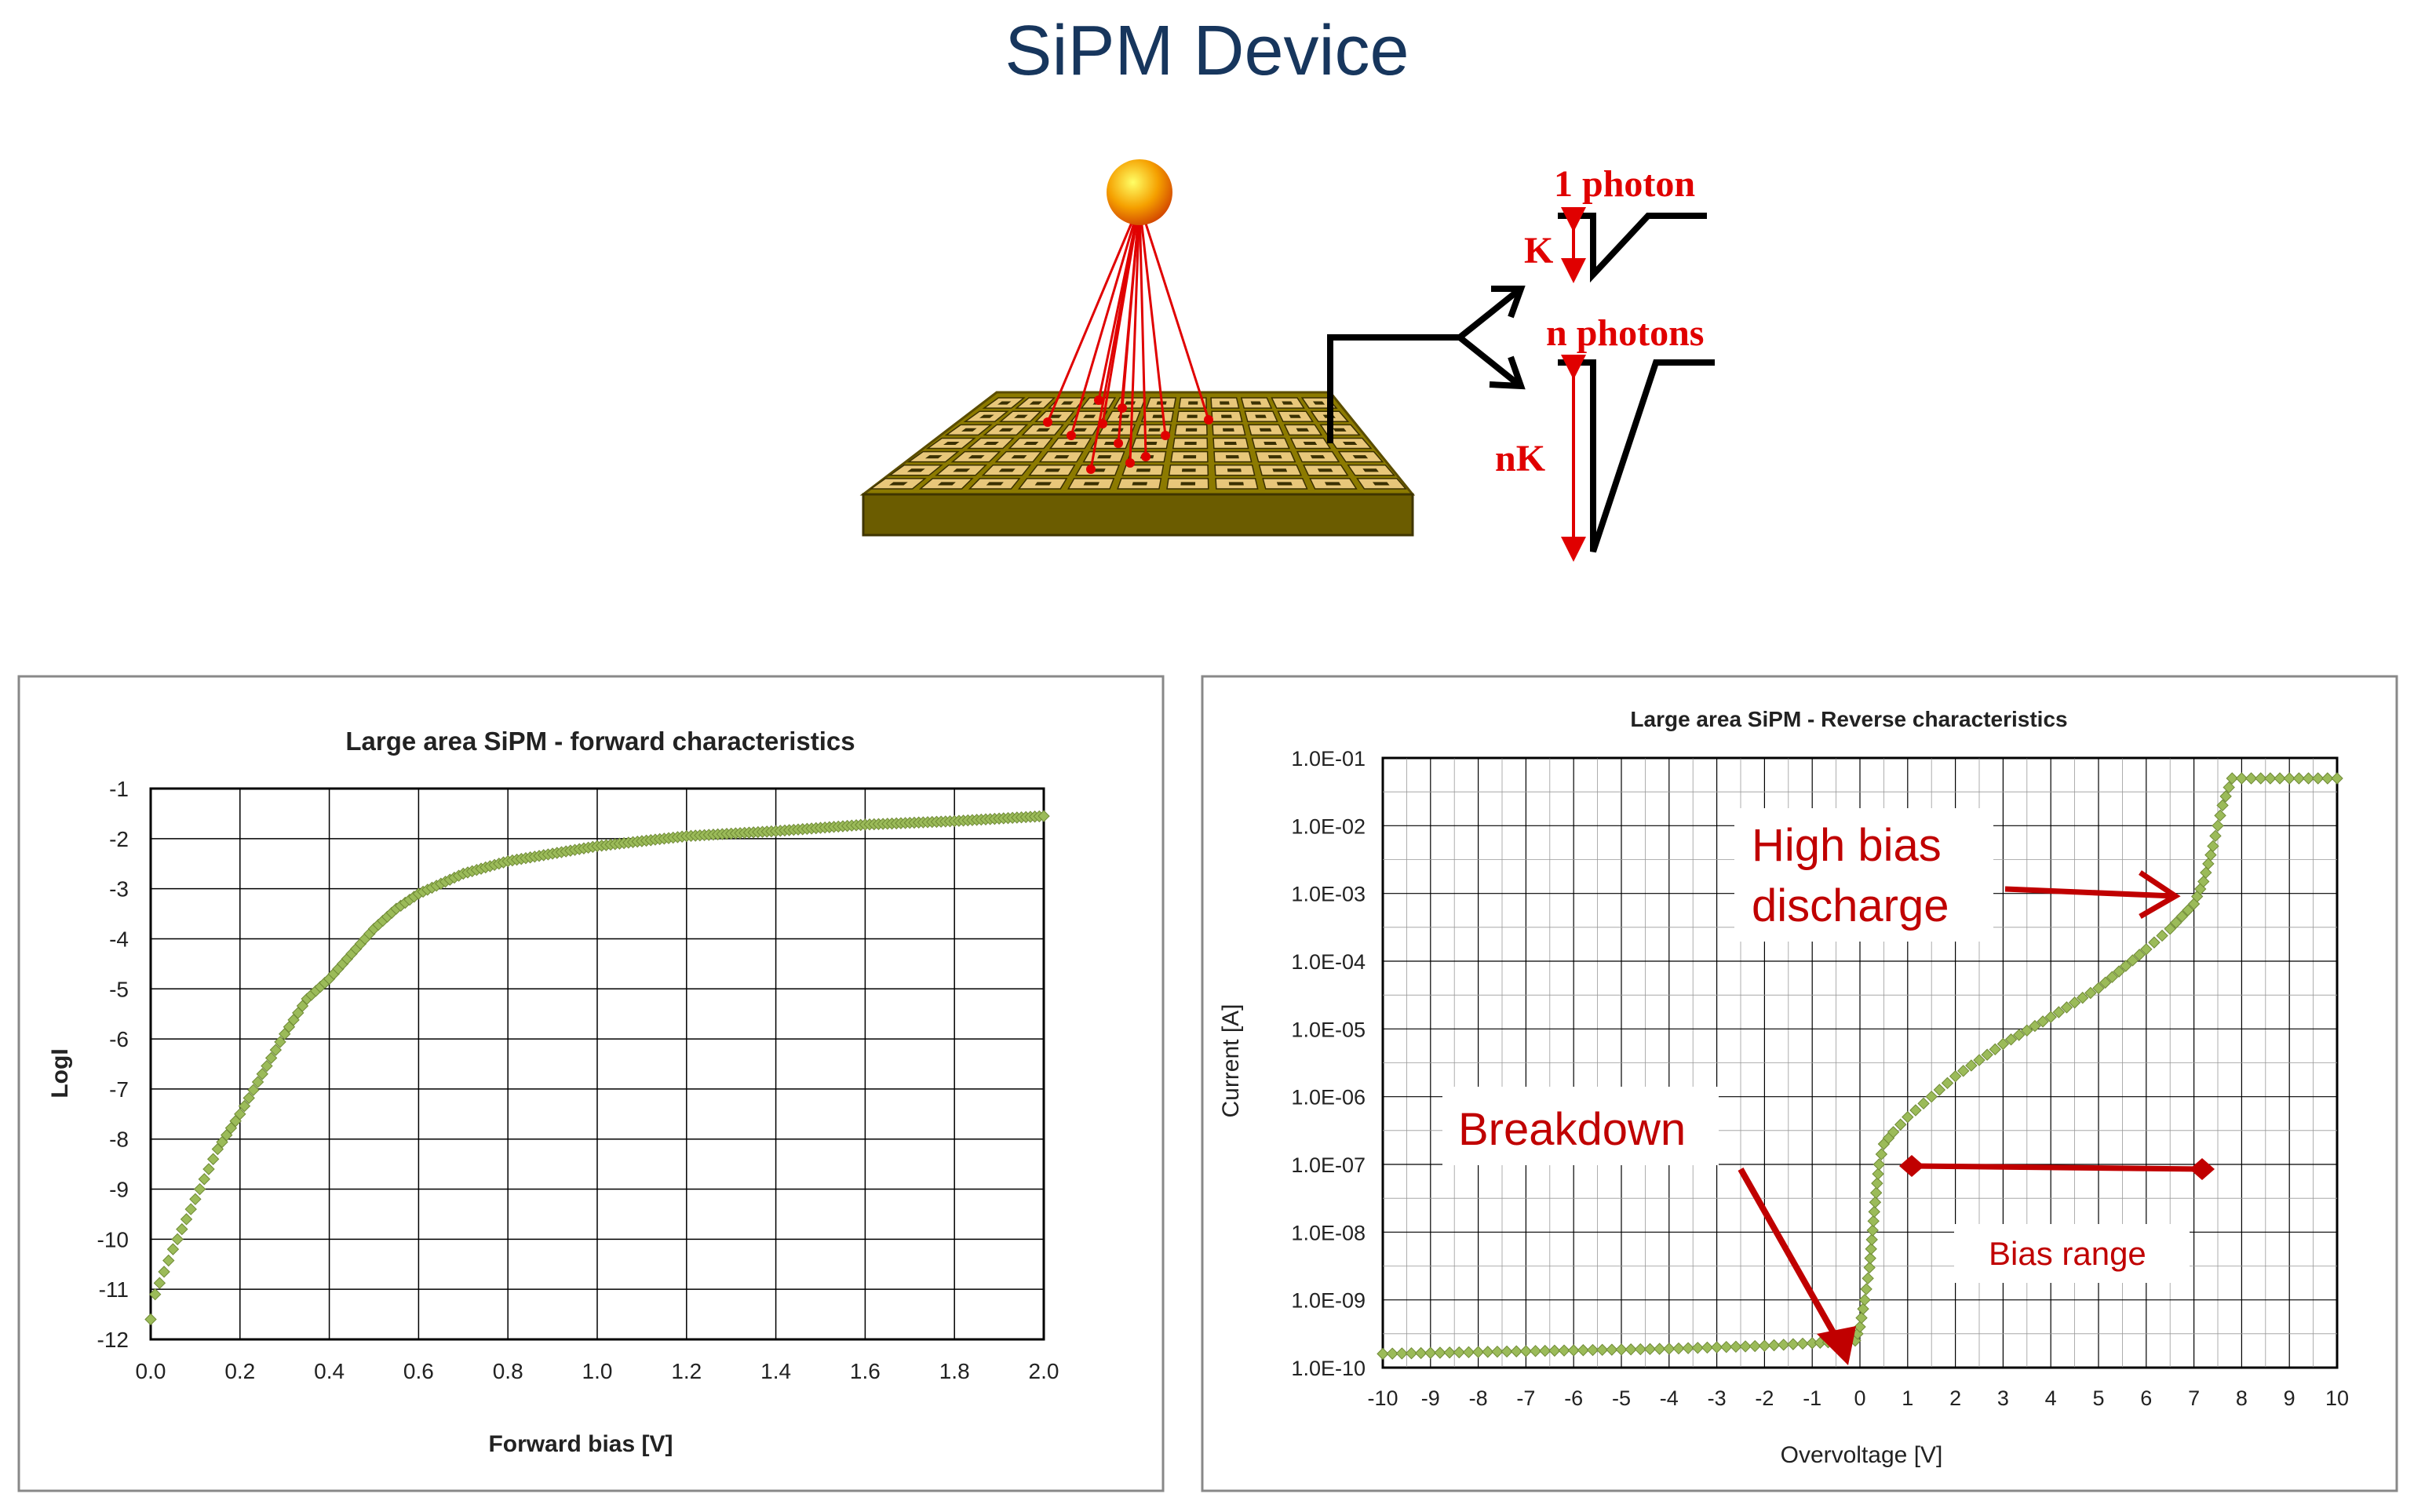 This screenshot has height=1512, width=2414. I want to click on annotation-high-bias: High bias discharge, so click(1957, 875).